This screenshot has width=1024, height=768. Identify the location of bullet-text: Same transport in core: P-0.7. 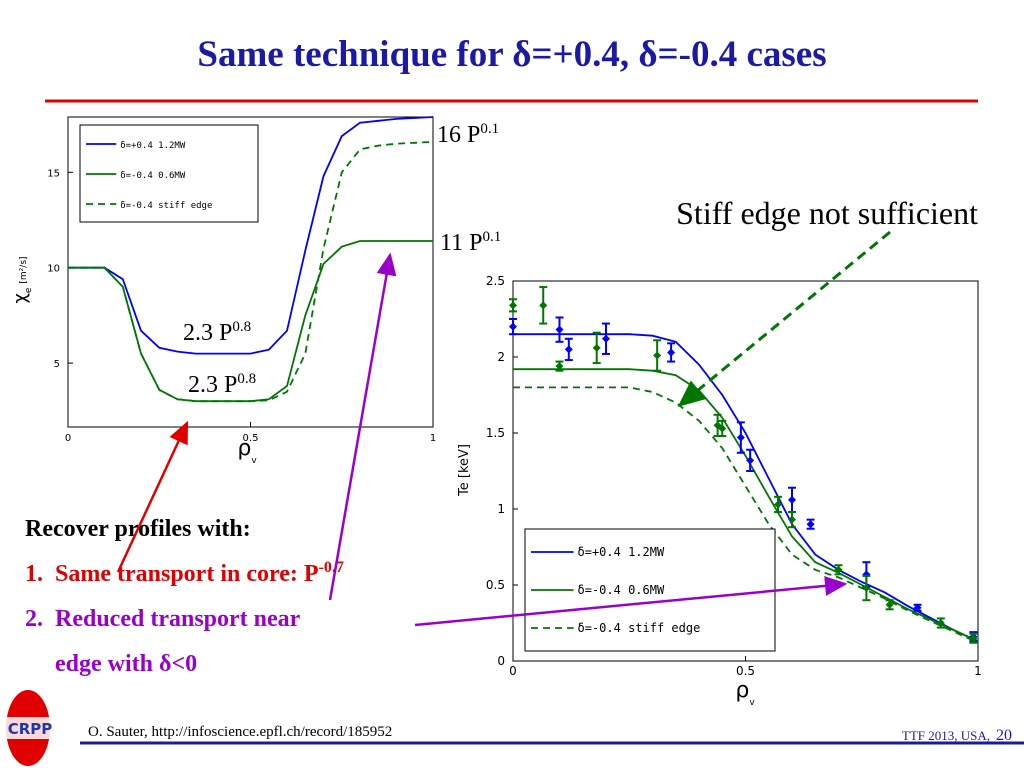
(199, 573).